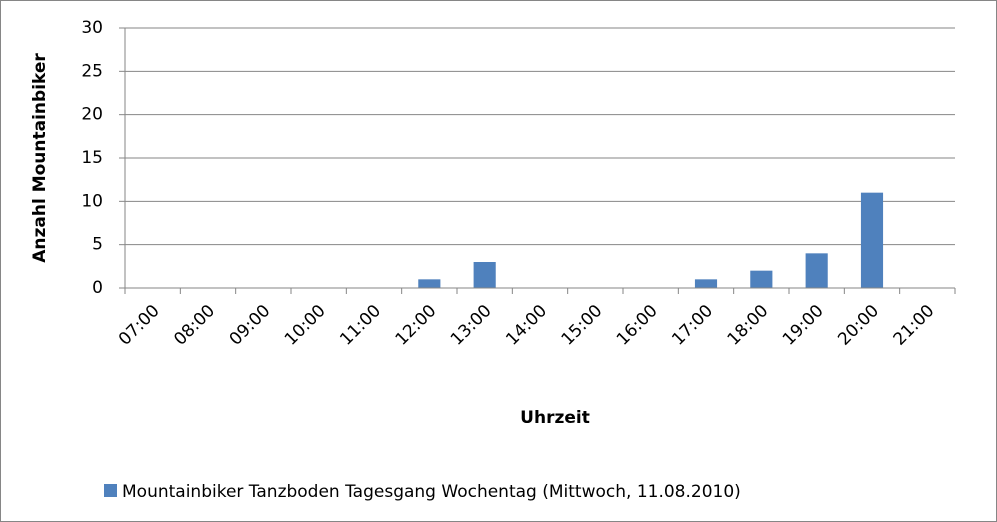 The height and width of the screenshot is (522, 997). I want to click on legend-swatch, so click(110, 490).